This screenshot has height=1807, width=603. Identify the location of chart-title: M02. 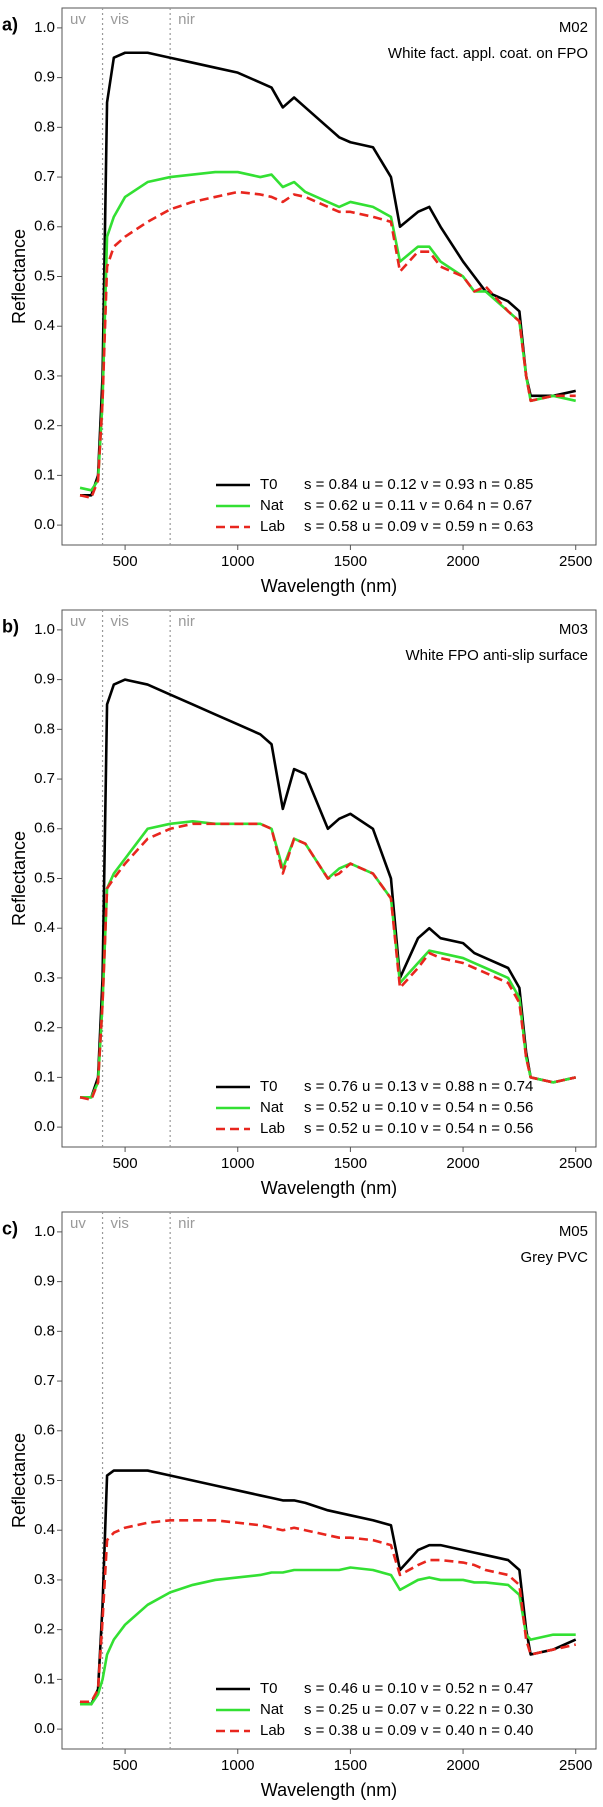
(573, 27).